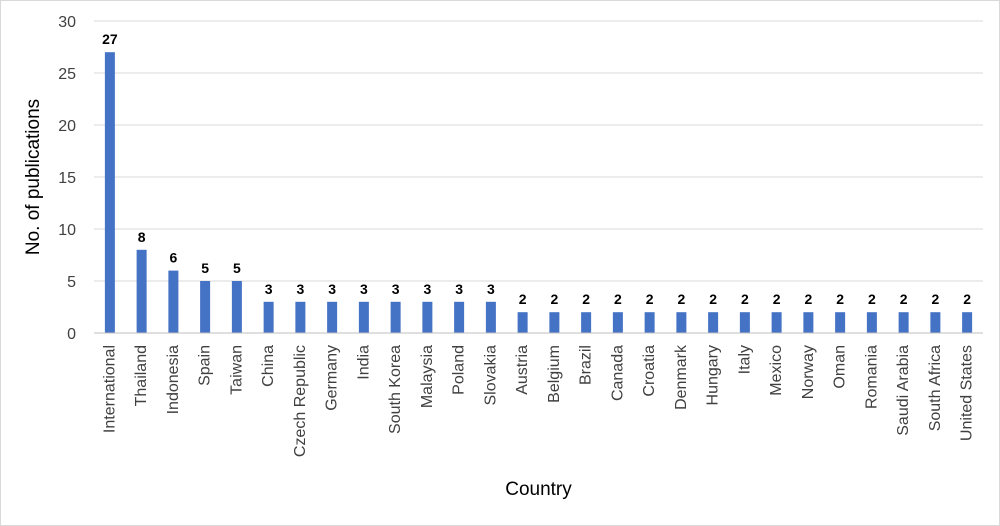 The width and height of the screenshot is (1000, 526). Describe the element at coordinates (935, 388) in the screenshot. I see `x-tick-label: South Africa` at that location.